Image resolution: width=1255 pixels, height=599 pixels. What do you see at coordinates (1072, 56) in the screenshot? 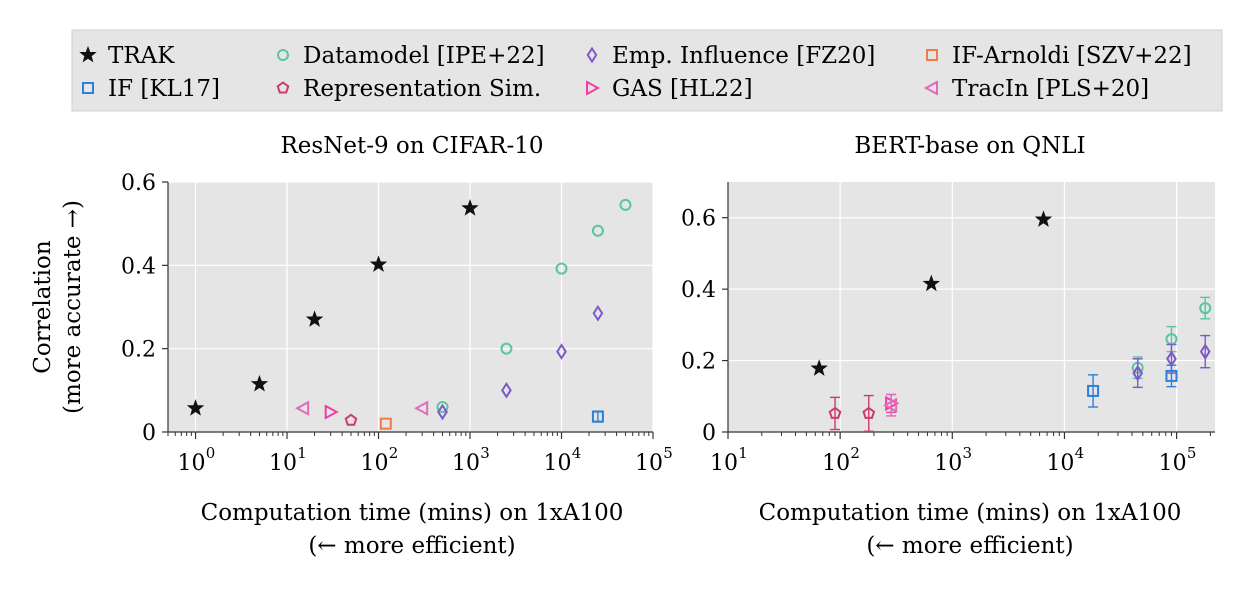
I see `legend-label: IF-Arnoldi [SZV+22]` at bounding box center [1072, 56].